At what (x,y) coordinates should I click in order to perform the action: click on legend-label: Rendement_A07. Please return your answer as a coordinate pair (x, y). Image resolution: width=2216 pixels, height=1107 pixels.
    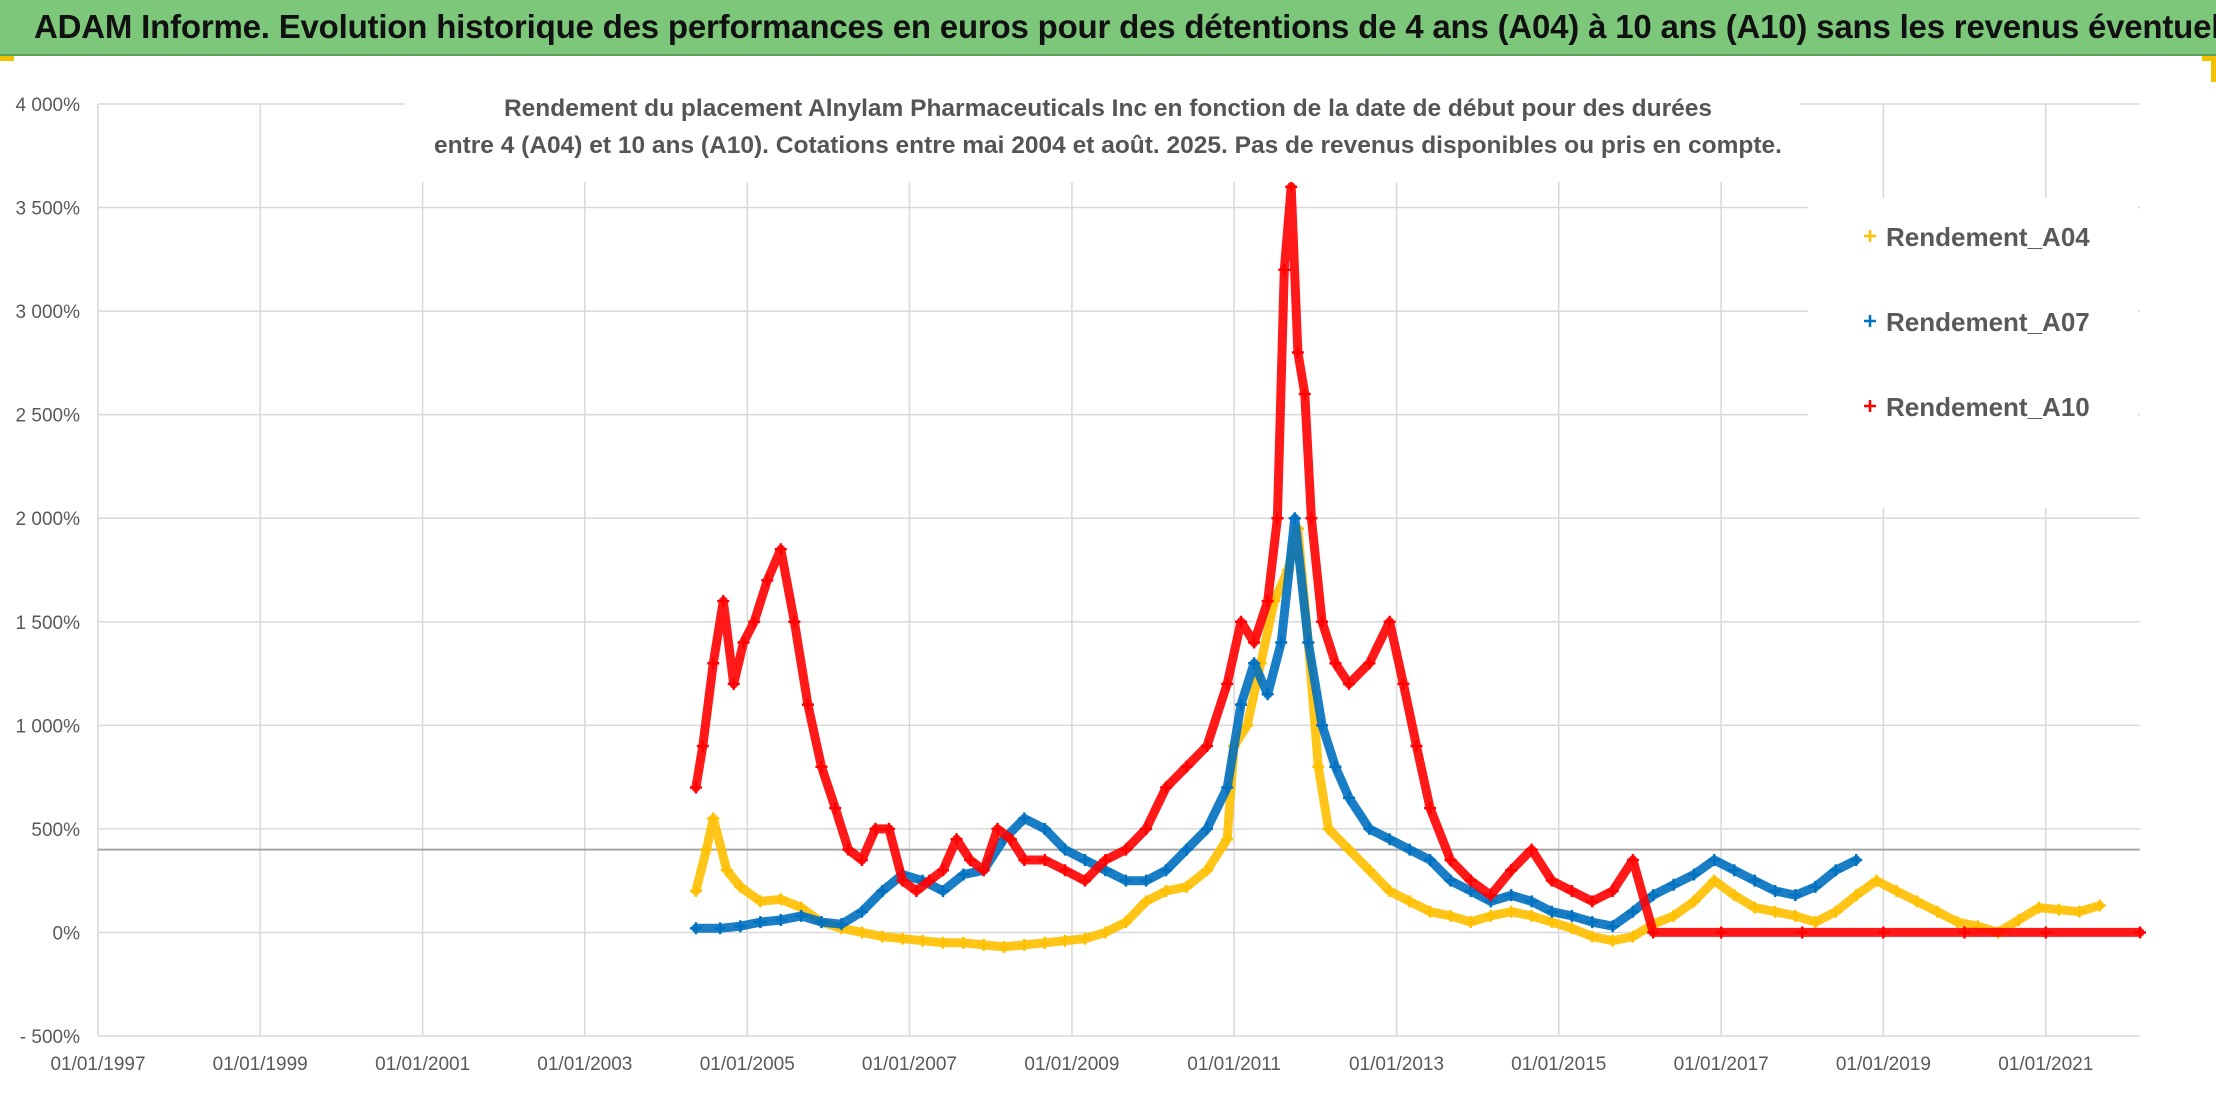
    Looking at the image, I should click on (1988, 322).